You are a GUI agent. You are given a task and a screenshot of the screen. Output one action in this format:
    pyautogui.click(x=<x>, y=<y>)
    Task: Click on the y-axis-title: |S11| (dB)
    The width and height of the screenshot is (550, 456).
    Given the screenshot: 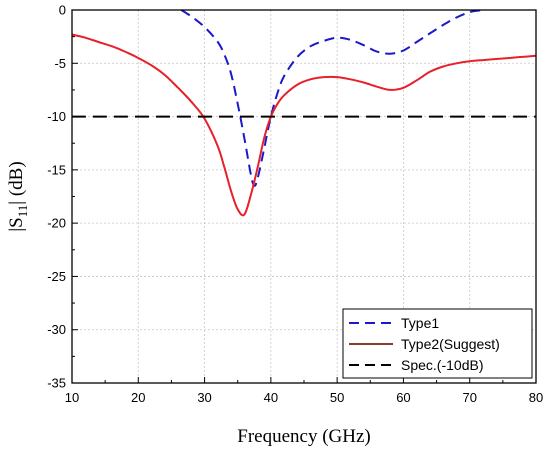 What is the action you would take?
    pyautogui.click(x=18, y=196)
    